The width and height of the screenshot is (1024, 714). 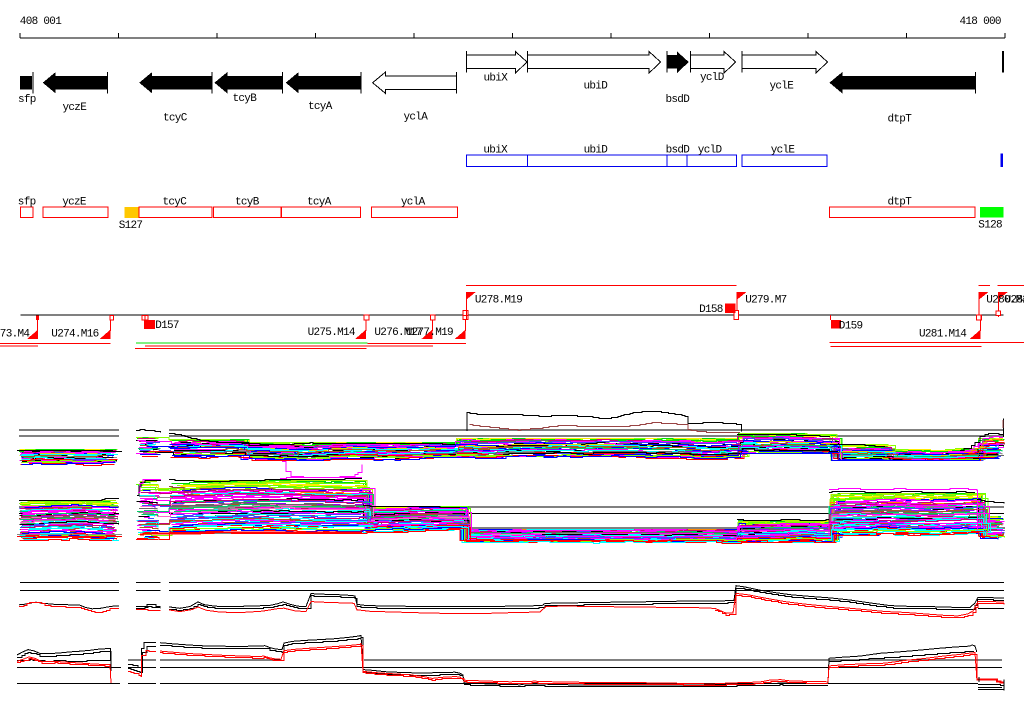 I want to click on svg-text: U276.M17, so click(x=397, y=333).